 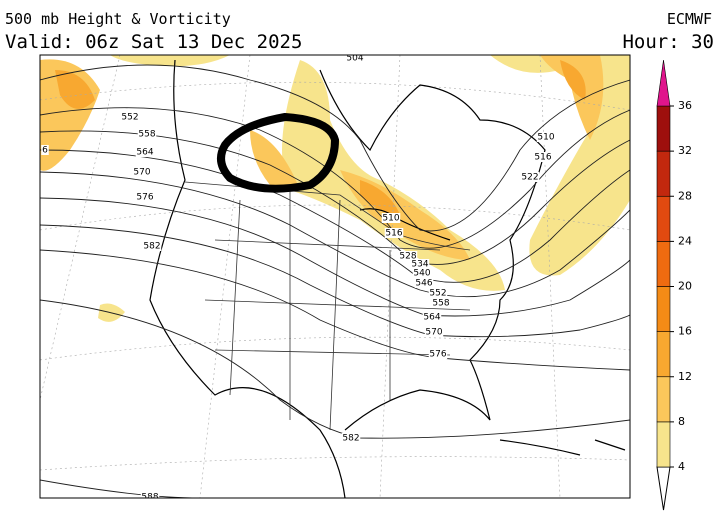 What do you see at coordinates (685, 240) in the screenshot?
I see `colorbar-tick-label: 24` at bounding box center [685, 240].